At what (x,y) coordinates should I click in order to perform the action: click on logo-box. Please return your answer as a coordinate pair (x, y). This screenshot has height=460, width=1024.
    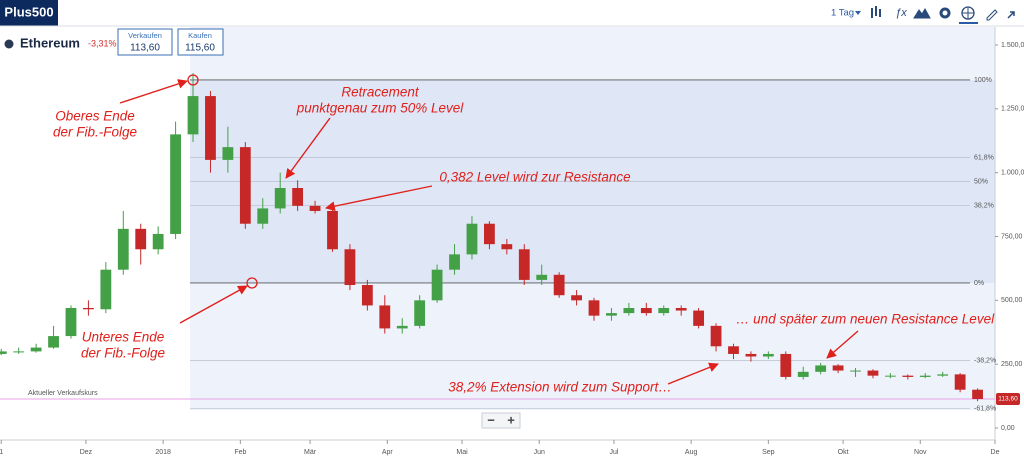
    Looking at the image, I should click on (29, 13).